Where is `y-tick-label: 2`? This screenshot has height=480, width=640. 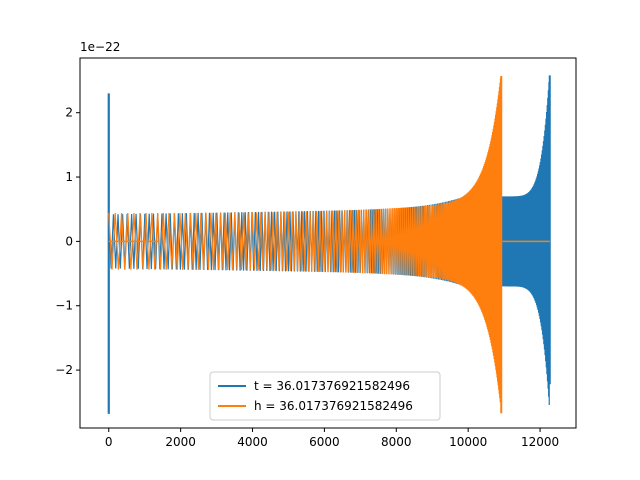 y-tick-label: 2 is located at coordinates (69, 113).